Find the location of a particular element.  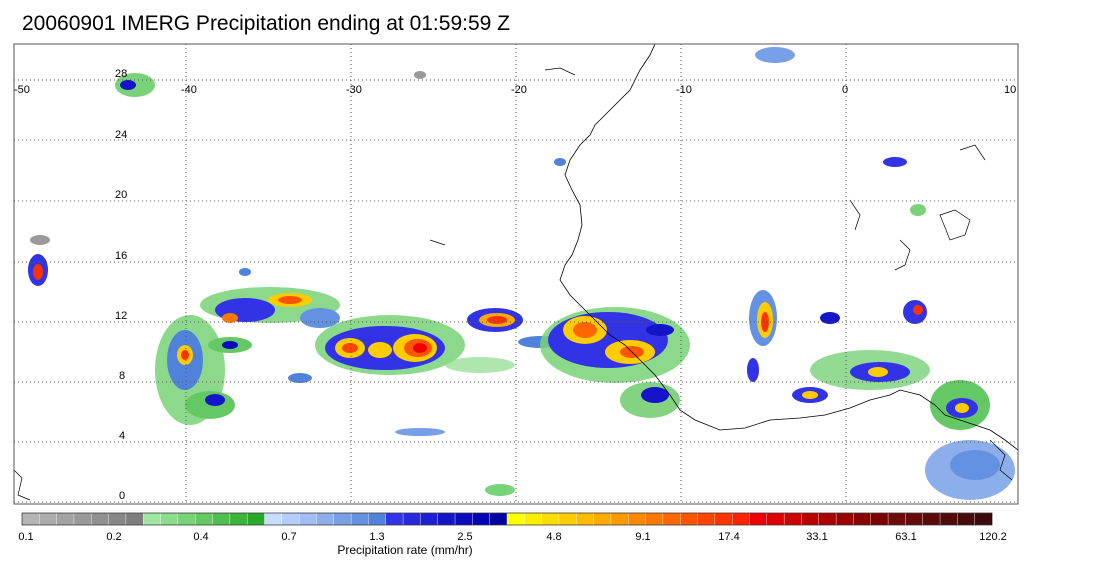

lon-tick-labels: -50 -40 -30 -20 -10 0 10 is located at coordinates (515, 90).